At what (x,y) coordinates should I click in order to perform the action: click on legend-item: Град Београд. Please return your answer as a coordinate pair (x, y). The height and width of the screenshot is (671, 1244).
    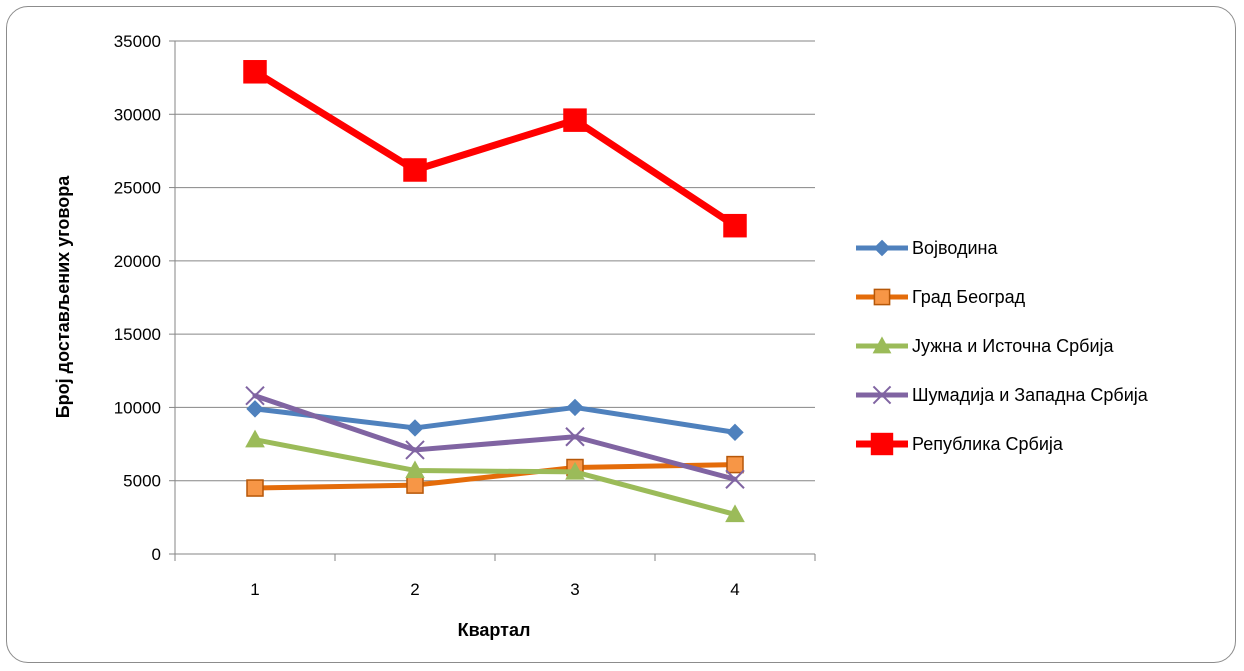
    Looking at the image, I should click on (941, 297).